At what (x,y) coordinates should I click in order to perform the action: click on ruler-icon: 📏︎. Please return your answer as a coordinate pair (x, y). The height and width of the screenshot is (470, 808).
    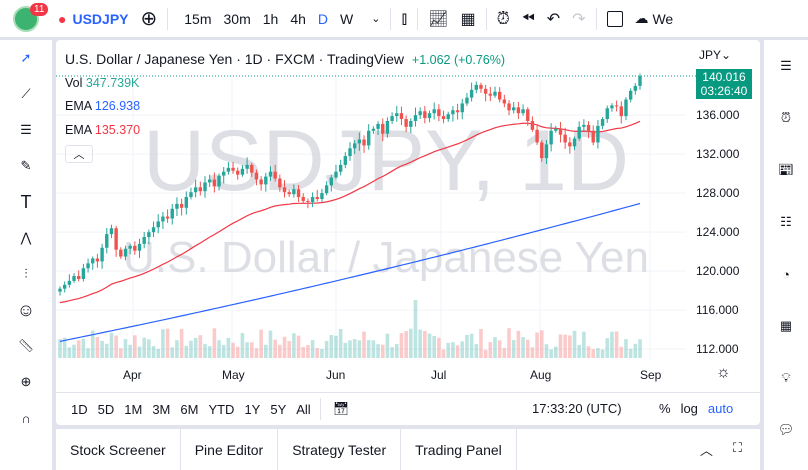
    Looking at the image, I should click on (26, 345).